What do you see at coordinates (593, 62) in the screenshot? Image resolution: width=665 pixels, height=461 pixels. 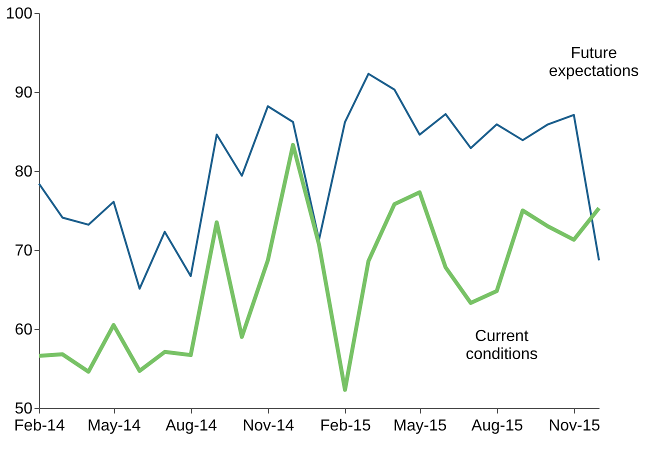 I see `text: Future expectations` at bounding box center [593, 62].